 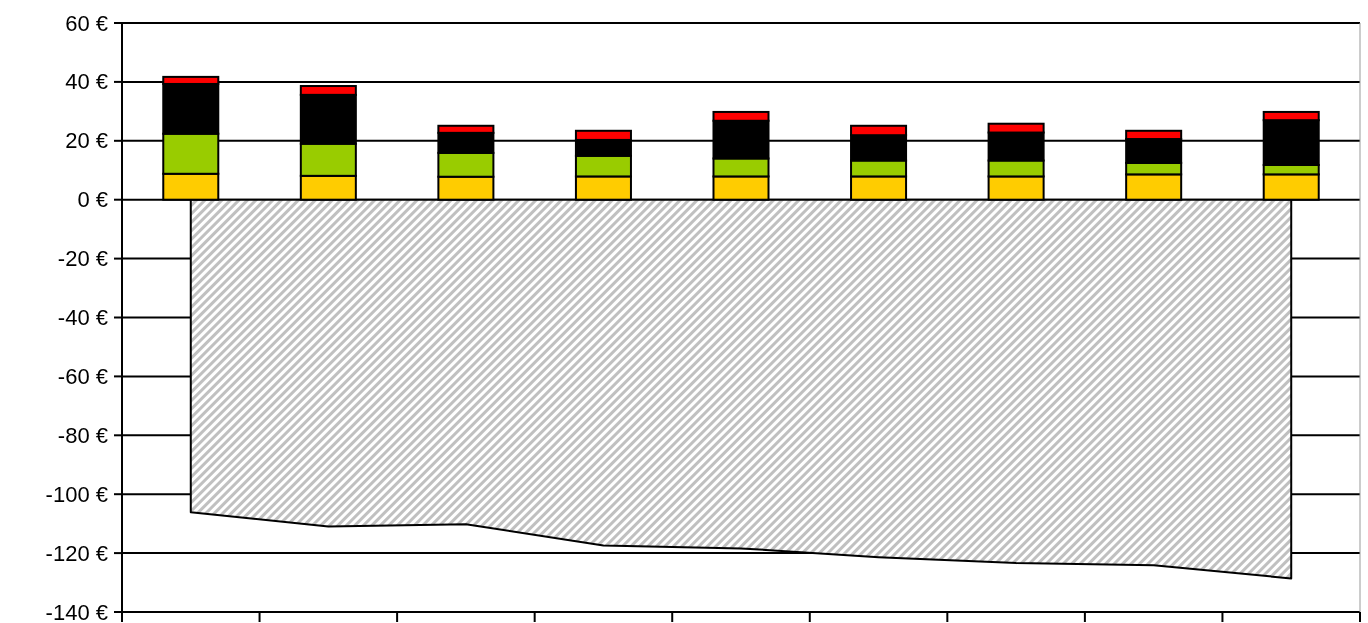 I want to click on y-tick-label: 40 €, so click(x=86, y=82).